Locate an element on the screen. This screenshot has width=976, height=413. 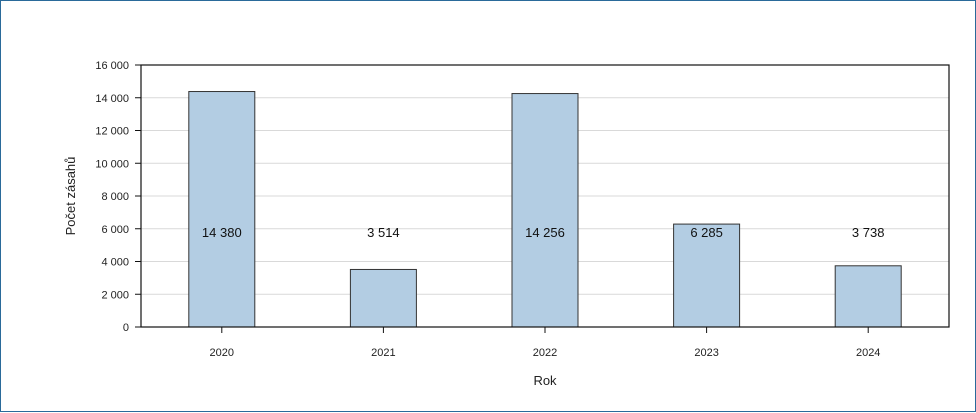
bar-2023 is located at coordinates (707, 275).